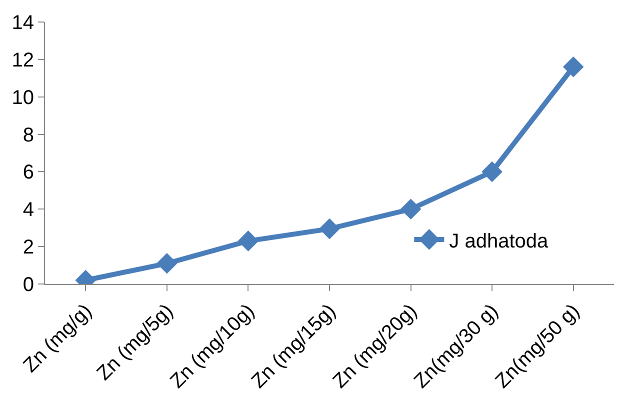 Image resolution: width=629 pixels, height=414 pixels. I want to click on y-tick-label: 8, so click(28, 135).